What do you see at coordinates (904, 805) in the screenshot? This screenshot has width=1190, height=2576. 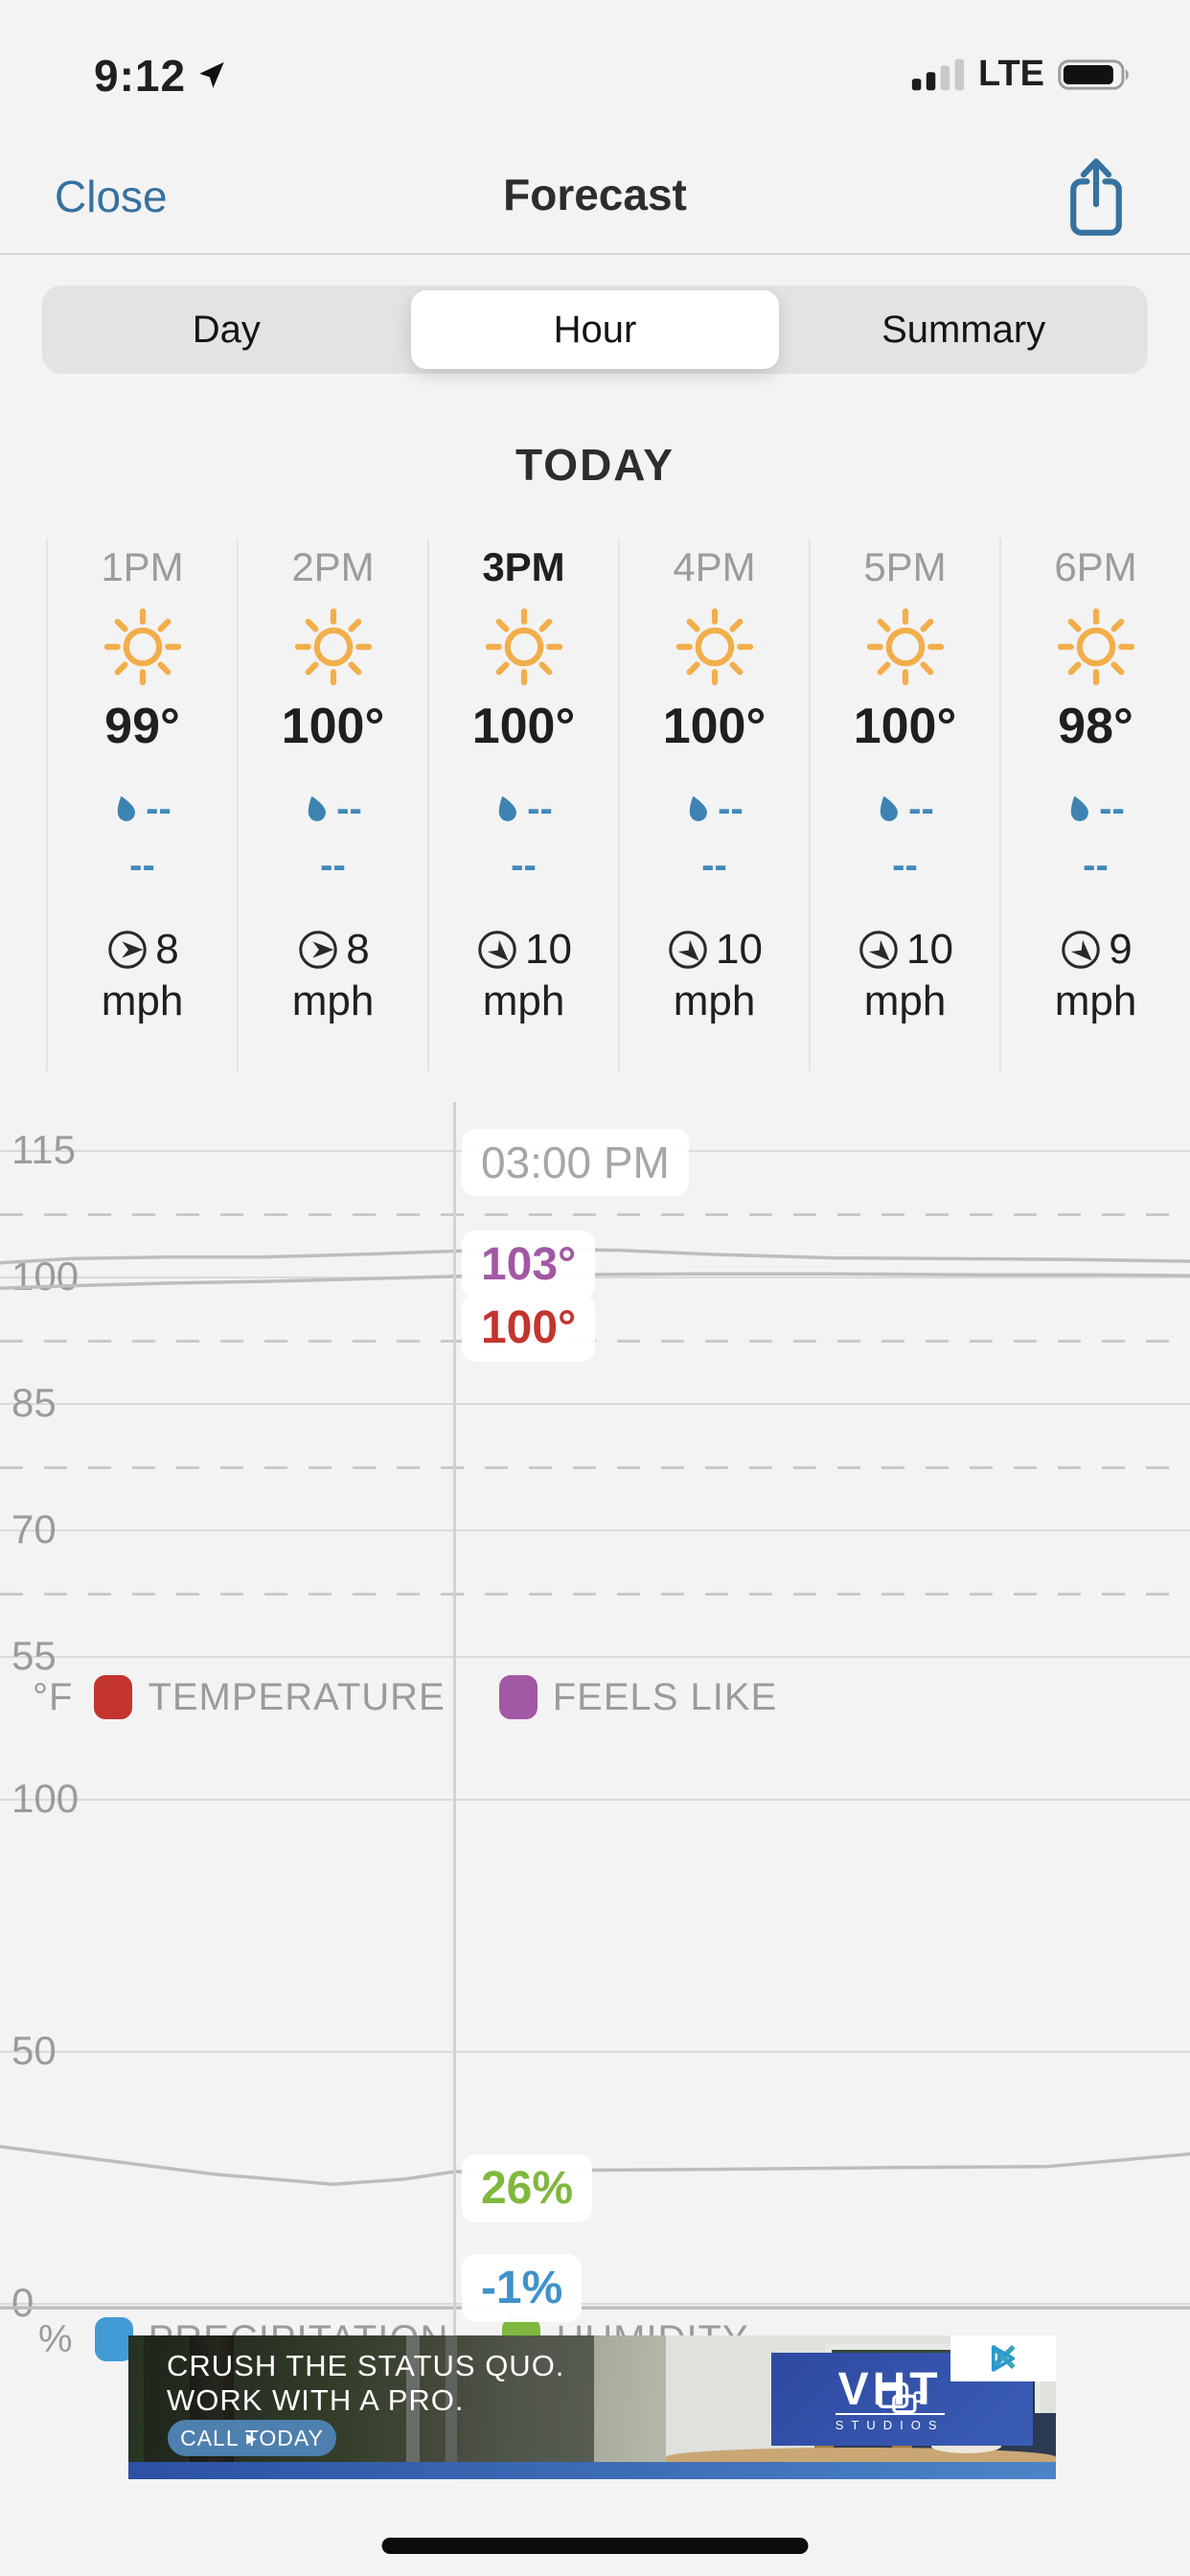 I see `hour-column: 5PM 100° -- --` at bounding box center [904, 805].